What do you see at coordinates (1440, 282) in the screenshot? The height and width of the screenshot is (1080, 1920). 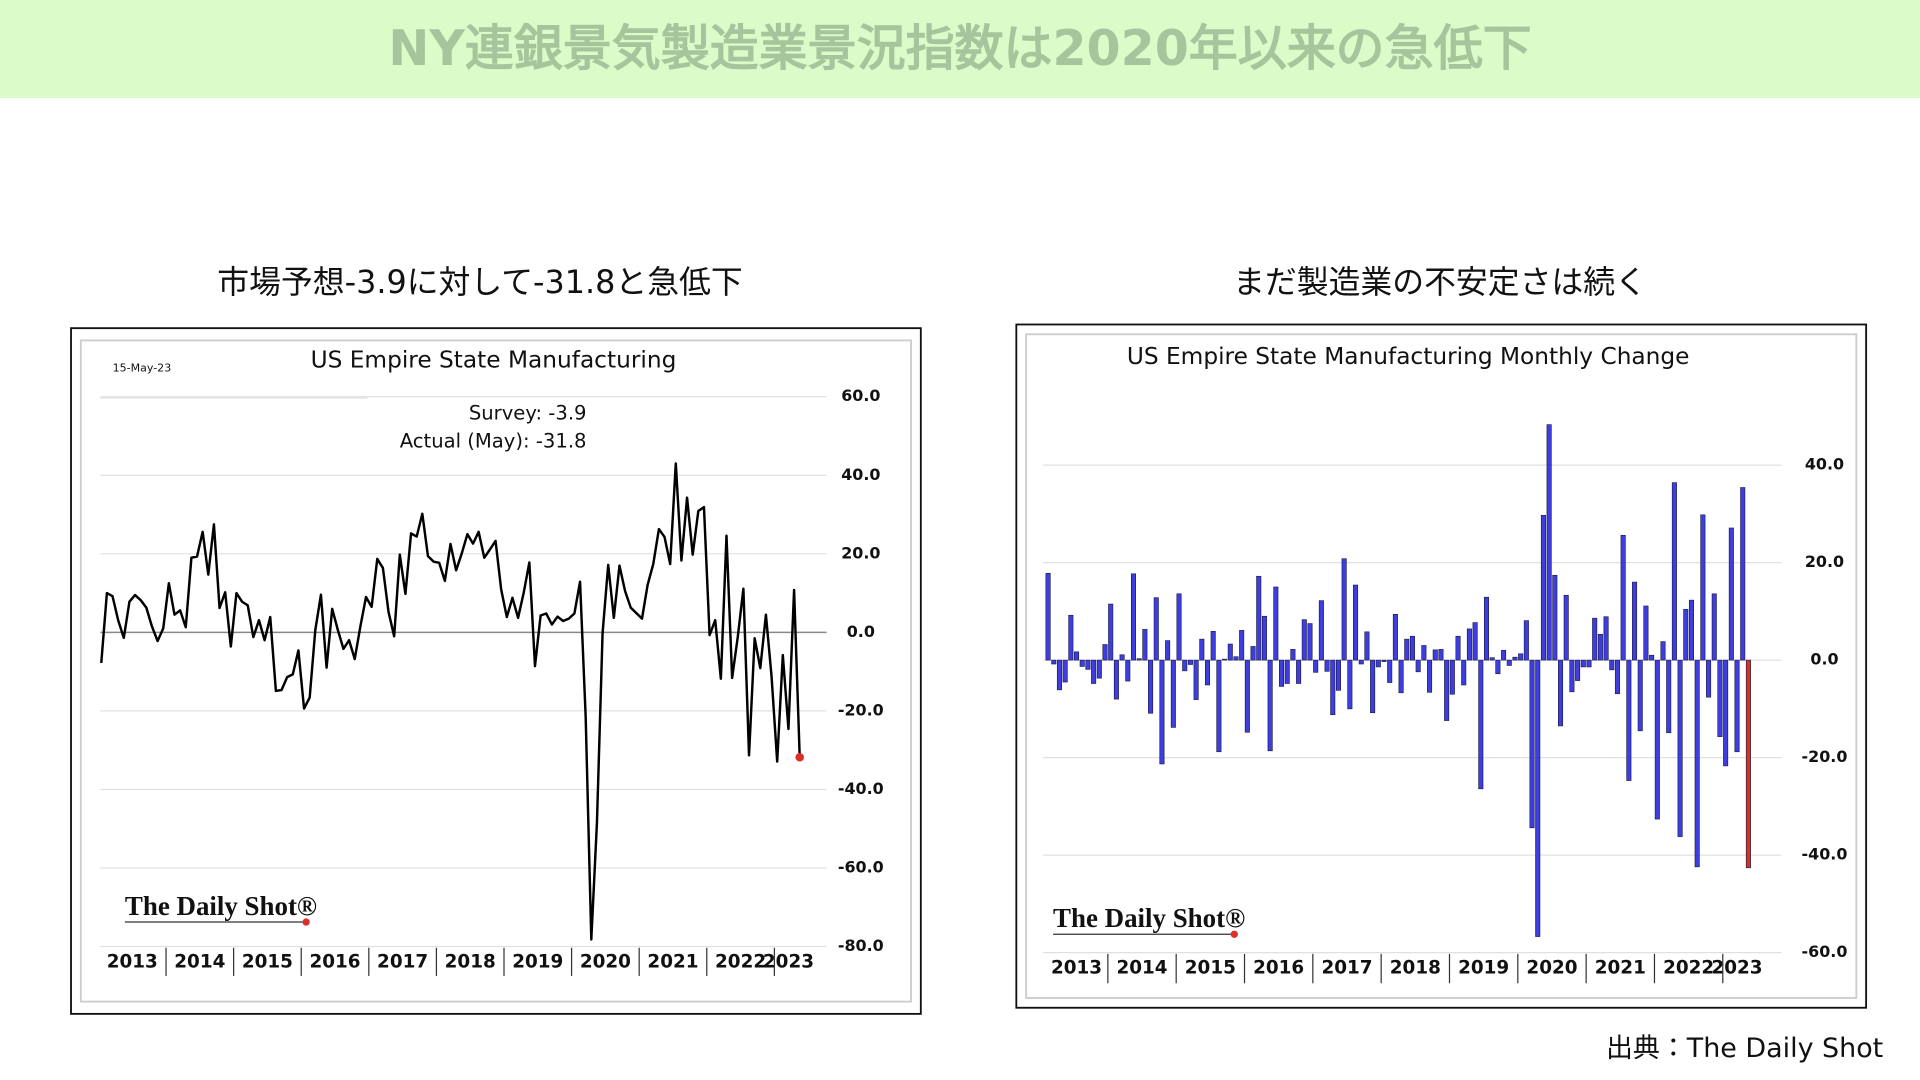 I see `chart-heading: まだ製造業の不安定さは続く` at bounding box center [1440, 282].